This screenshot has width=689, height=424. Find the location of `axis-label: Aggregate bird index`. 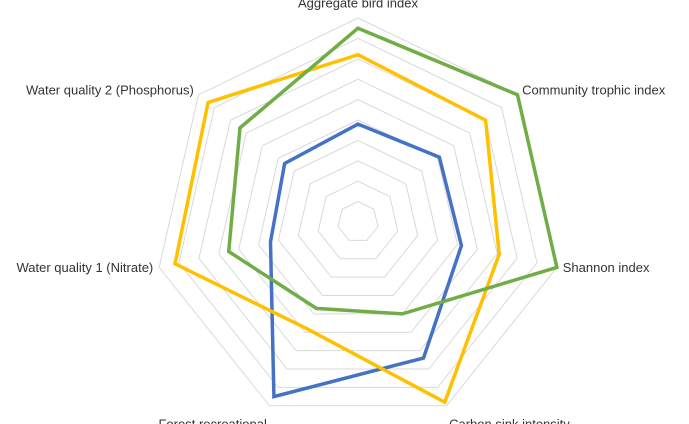

axis-label: Aggregate bird index is located at coordinates (358, 5).